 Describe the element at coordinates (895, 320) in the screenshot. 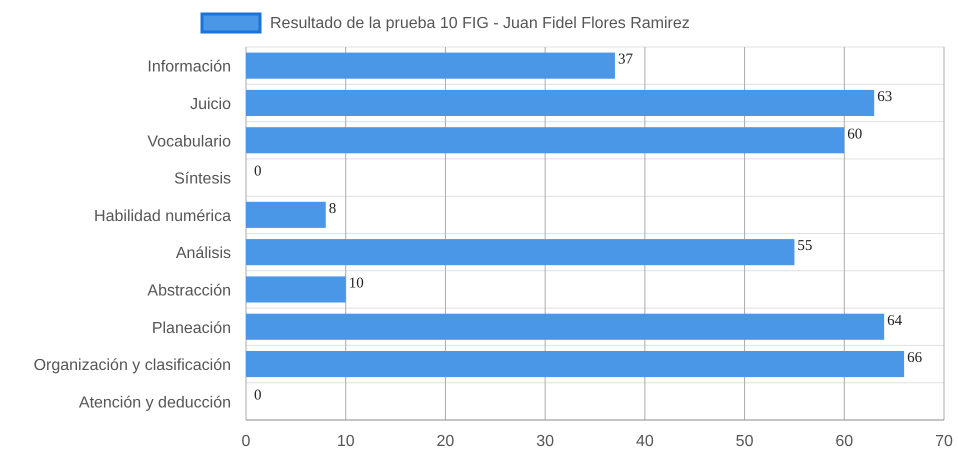

I see `data-label: 64` at that location.